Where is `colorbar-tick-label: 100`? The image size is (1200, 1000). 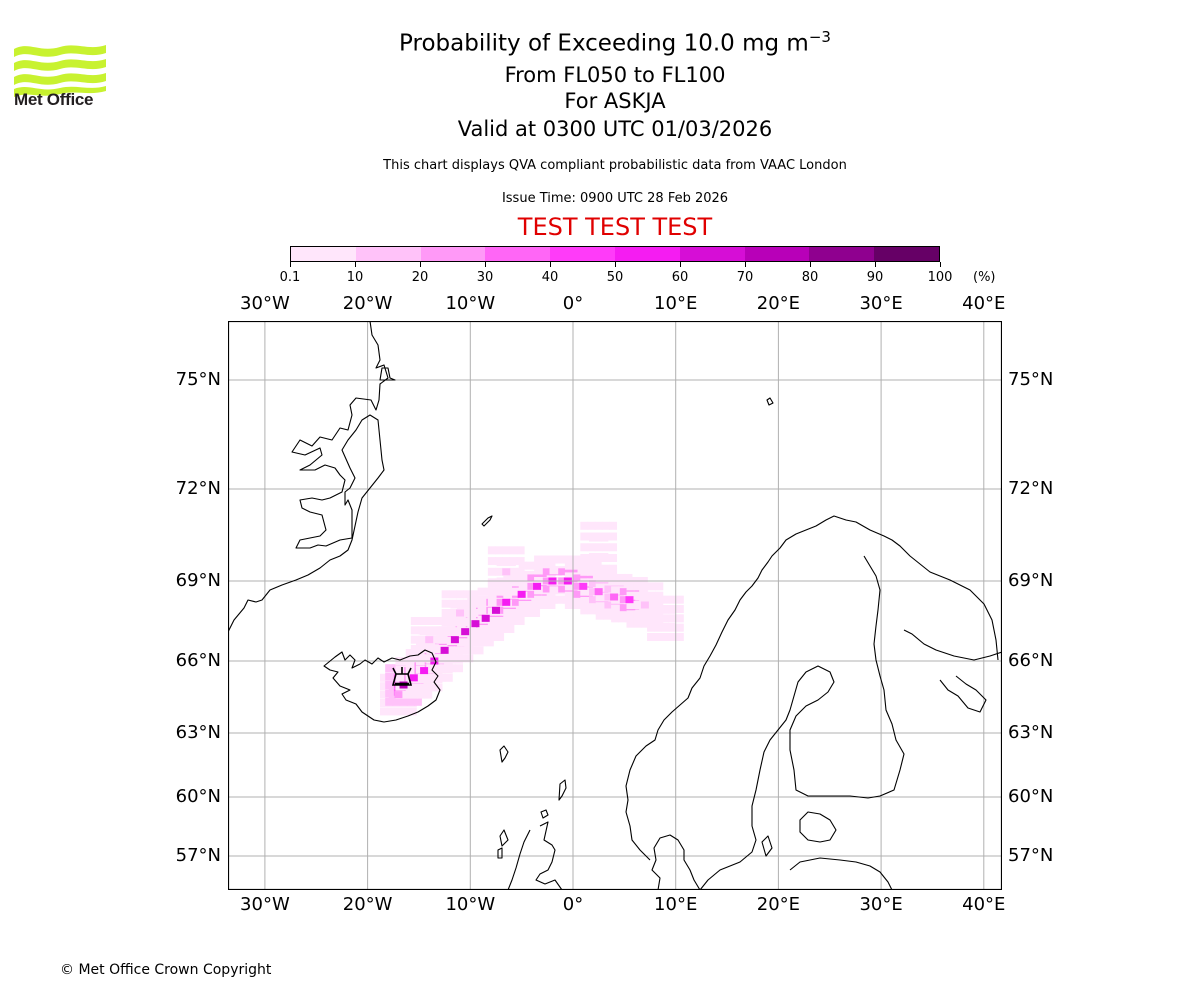 colorbar-tick-label: 100 is located at coordinates (940, 277).